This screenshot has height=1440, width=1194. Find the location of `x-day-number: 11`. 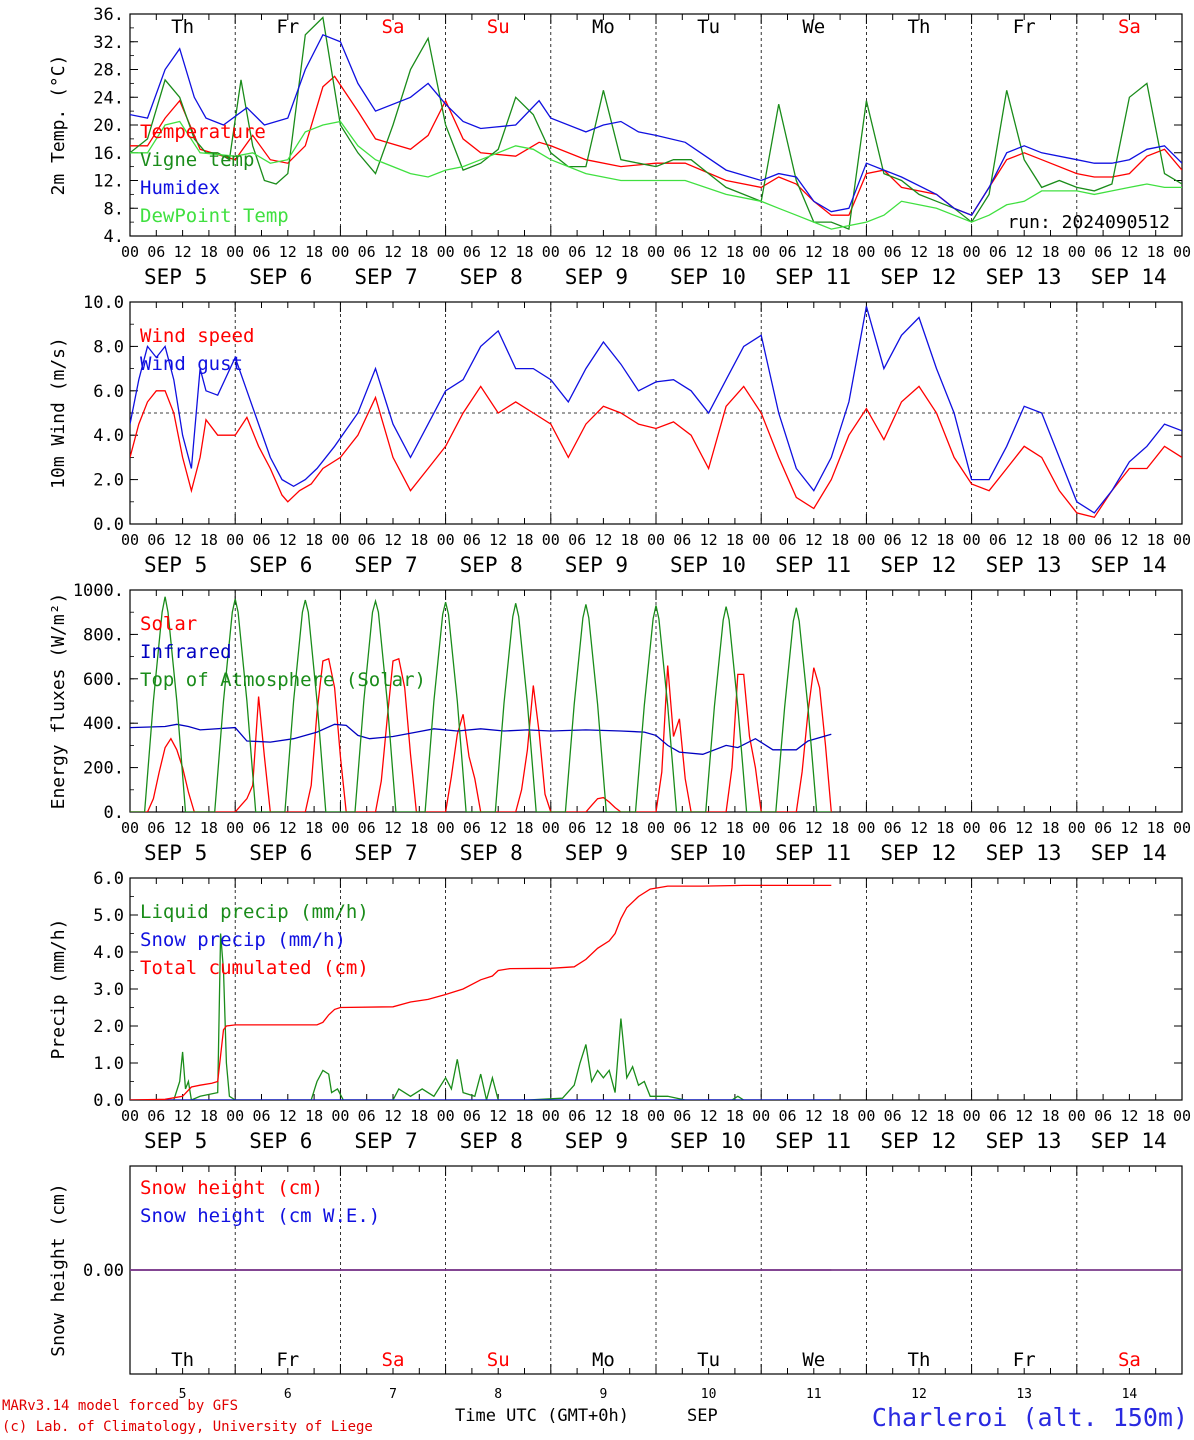

x-day-number: 11 is located at coordinates (814, 1394).